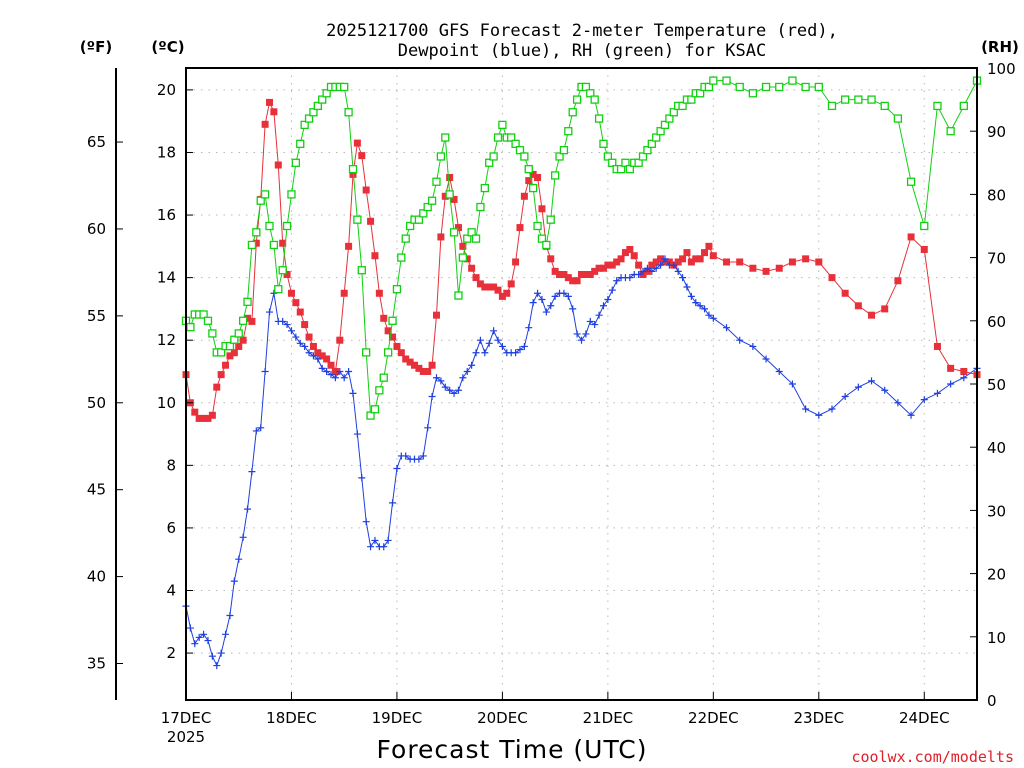 The width and height of the screenshot is (1024, 768). Describe the element at coordinates (96, 316) in the screenshot. I see `fahrenheit-tick-label: 55` at that location.